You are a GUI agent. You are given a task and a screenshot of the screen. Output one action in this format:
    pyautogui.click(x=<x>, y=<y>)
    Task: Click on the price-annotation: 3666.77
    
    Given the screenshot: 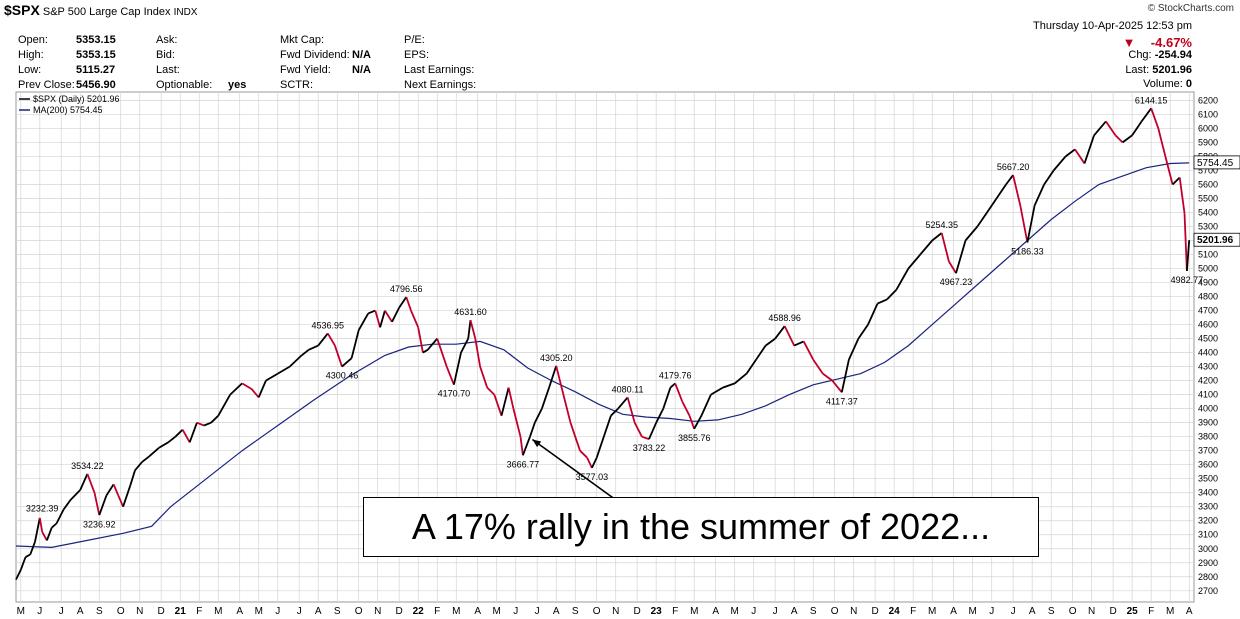 What is the action you would take?
    pyautogui.click(x=523, y=464)
    